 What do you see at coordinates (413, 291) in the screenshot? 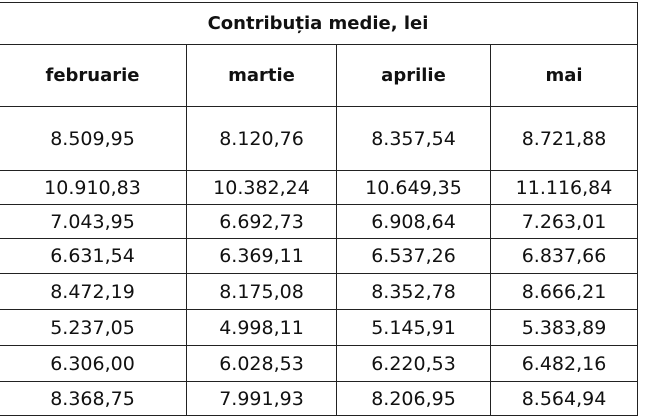
I see `table-cell: 8.352,78` at bounding box center [413, 291].